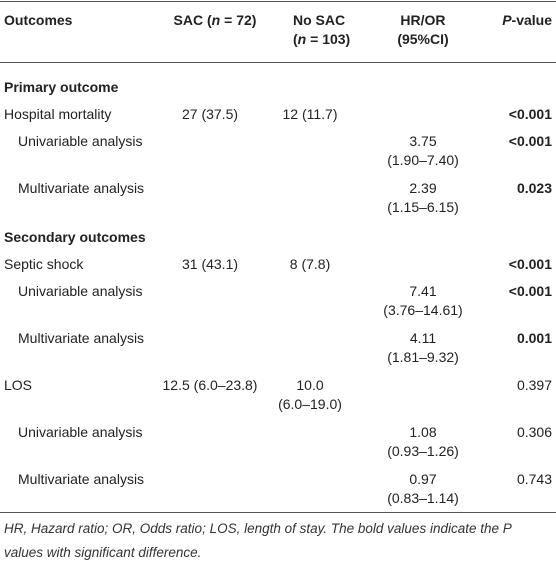 The image size is (556, 569). I want to click on hr-or-value: 4.11, so click(423, 338).